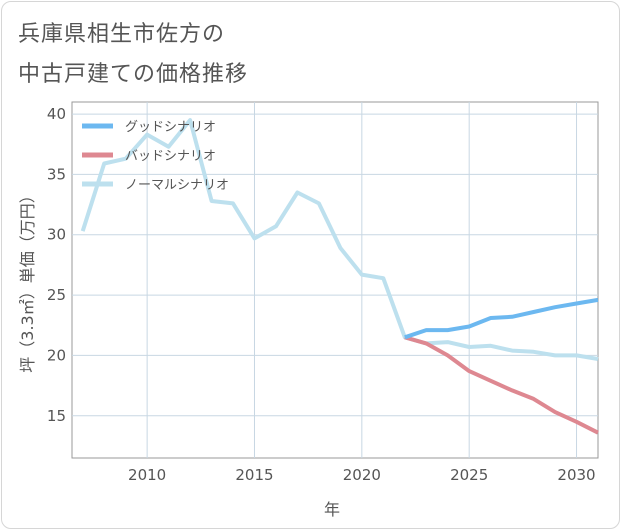  Describe the element at coordinates (56, 355) in the screenshot. I see `y-tick-label: 20` at that location.